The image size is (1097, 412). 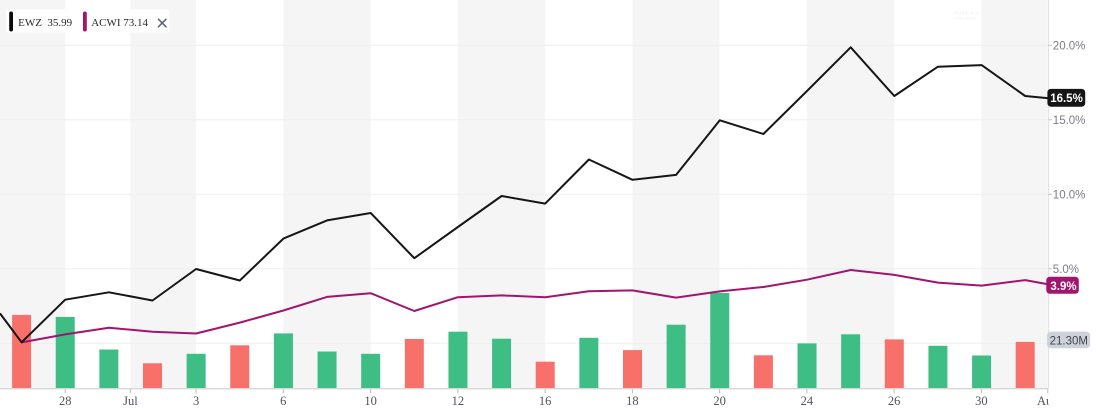 I want to click on svg-text: 21.30M, so click(x=1069, y=342).